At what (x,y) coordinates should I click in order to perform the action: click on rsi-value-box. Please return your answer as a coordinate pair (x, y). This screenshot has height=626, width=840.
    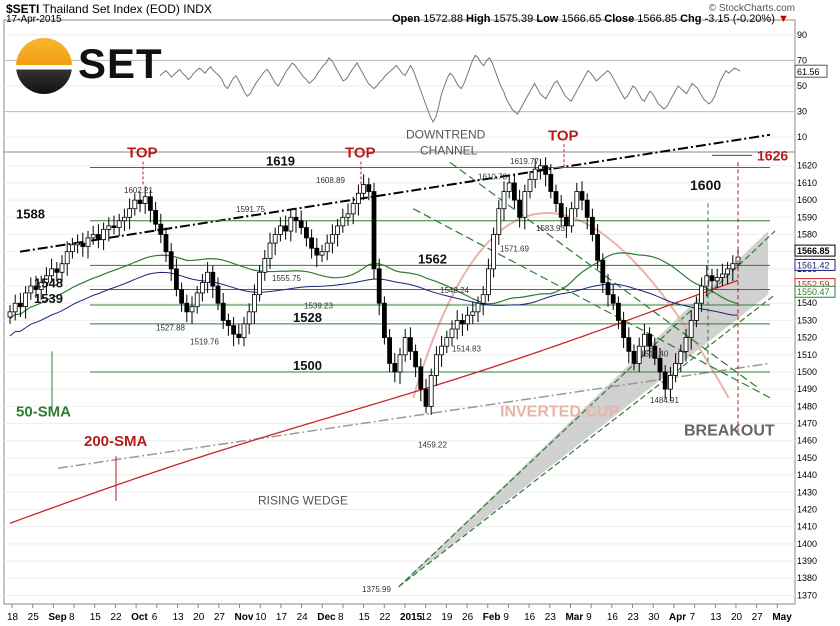
    Looking at the image, I should click on (811, 71).